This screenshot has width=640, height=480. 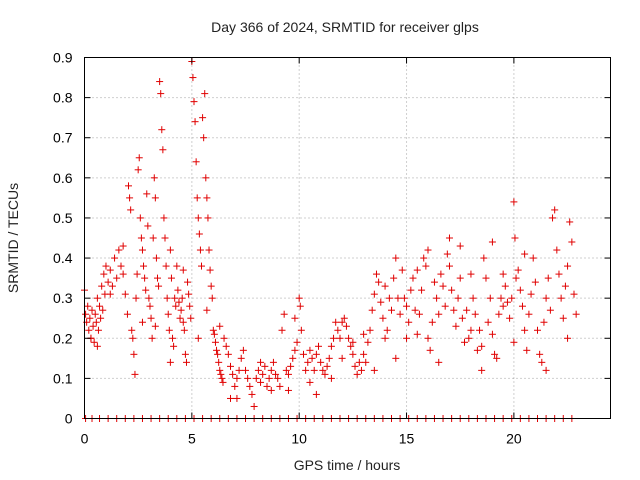 What do you see at coordinates (63, 258) in the screenshot?
I see `y-tick-label: 0.4` at bounding box center [63, 258].